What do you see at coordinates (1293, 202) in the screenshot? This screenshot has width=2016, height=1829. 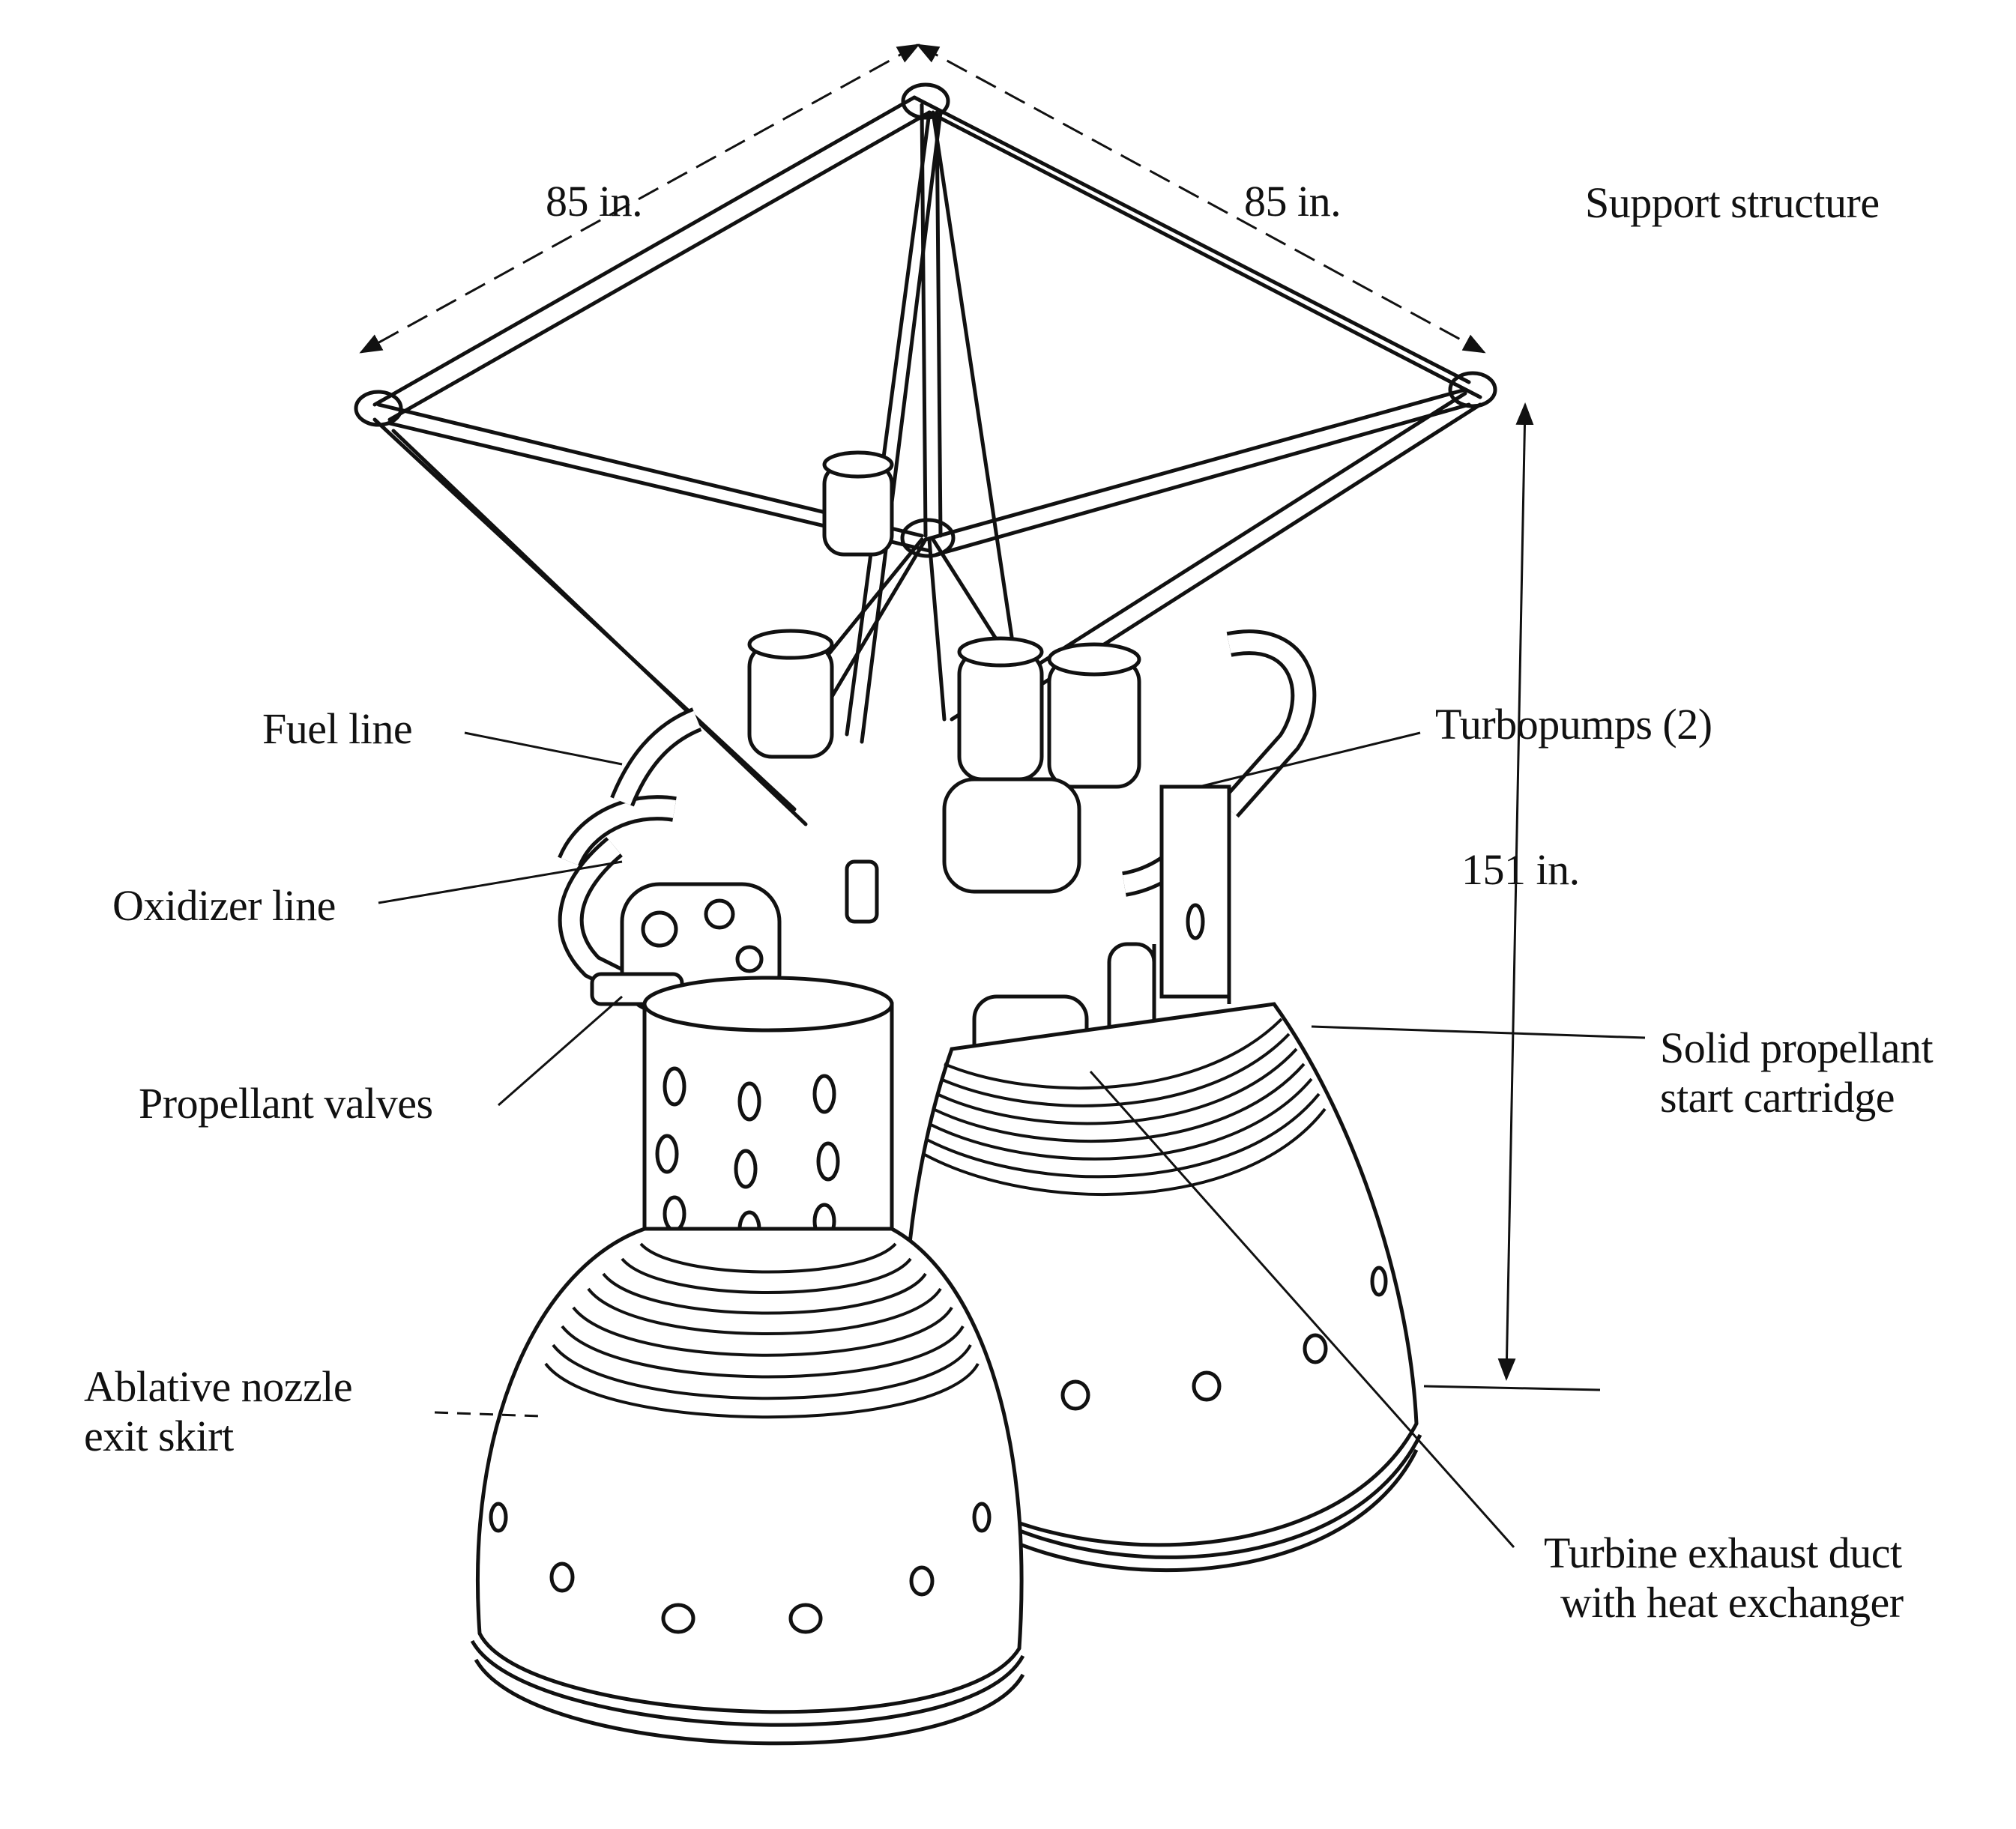 I see `dimension-width-right: 85 in.` at bounding box center [1293, 202].